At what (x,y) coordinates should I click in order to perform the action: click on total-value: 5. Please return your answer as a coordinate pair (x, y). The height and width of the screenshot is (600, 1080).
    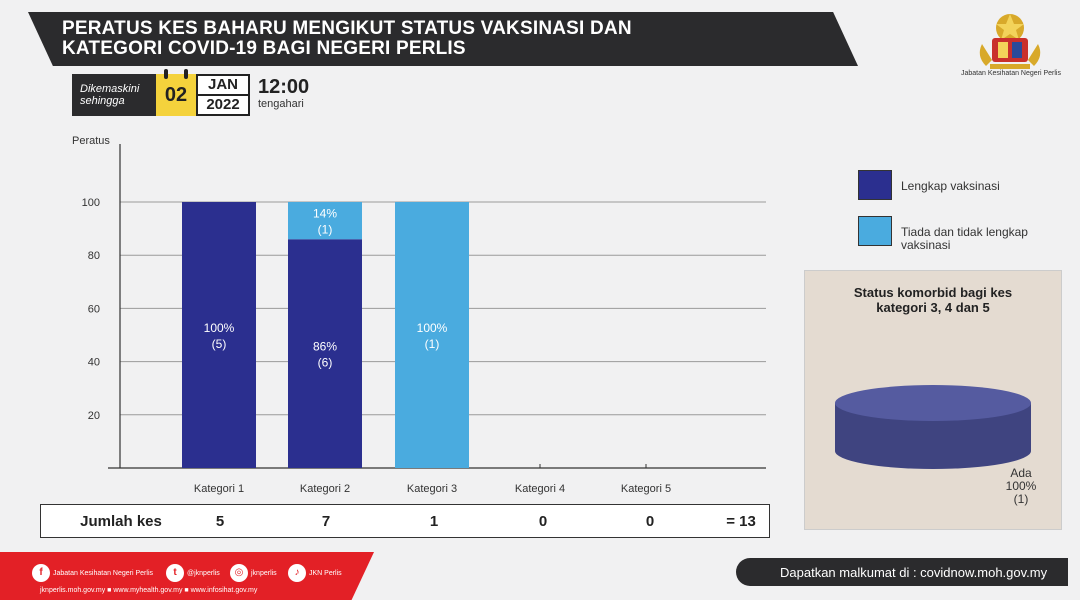
    Looking at the image, I should click on (220, 521).